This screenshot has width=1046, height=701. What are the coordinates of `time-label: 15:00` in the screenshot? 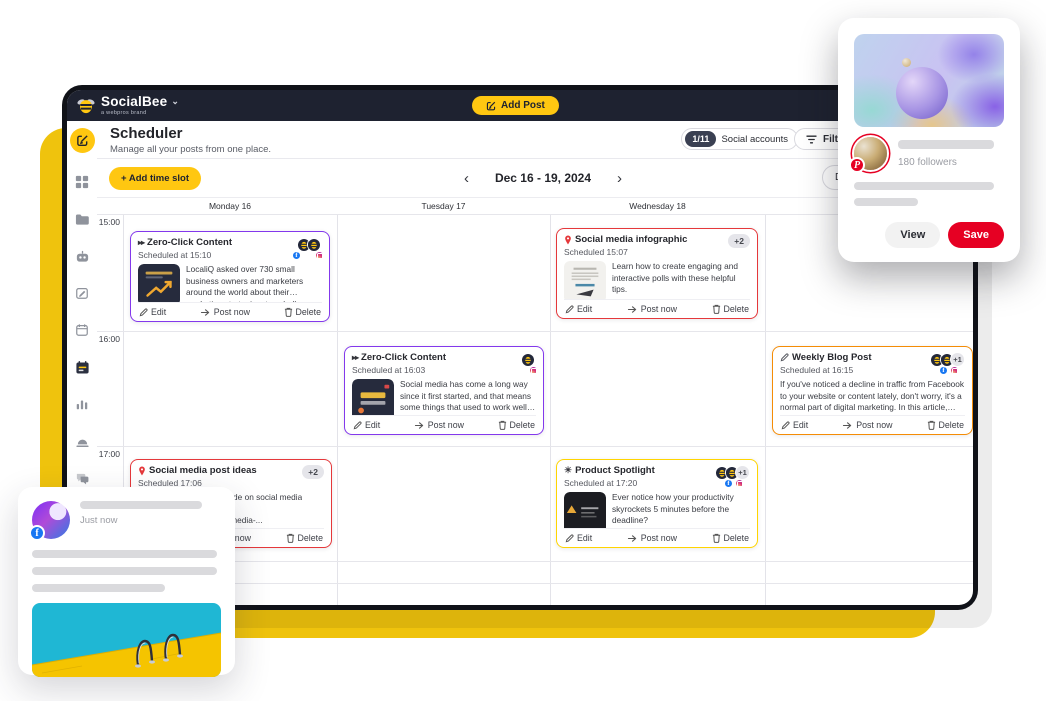 It's located at (109, 222).